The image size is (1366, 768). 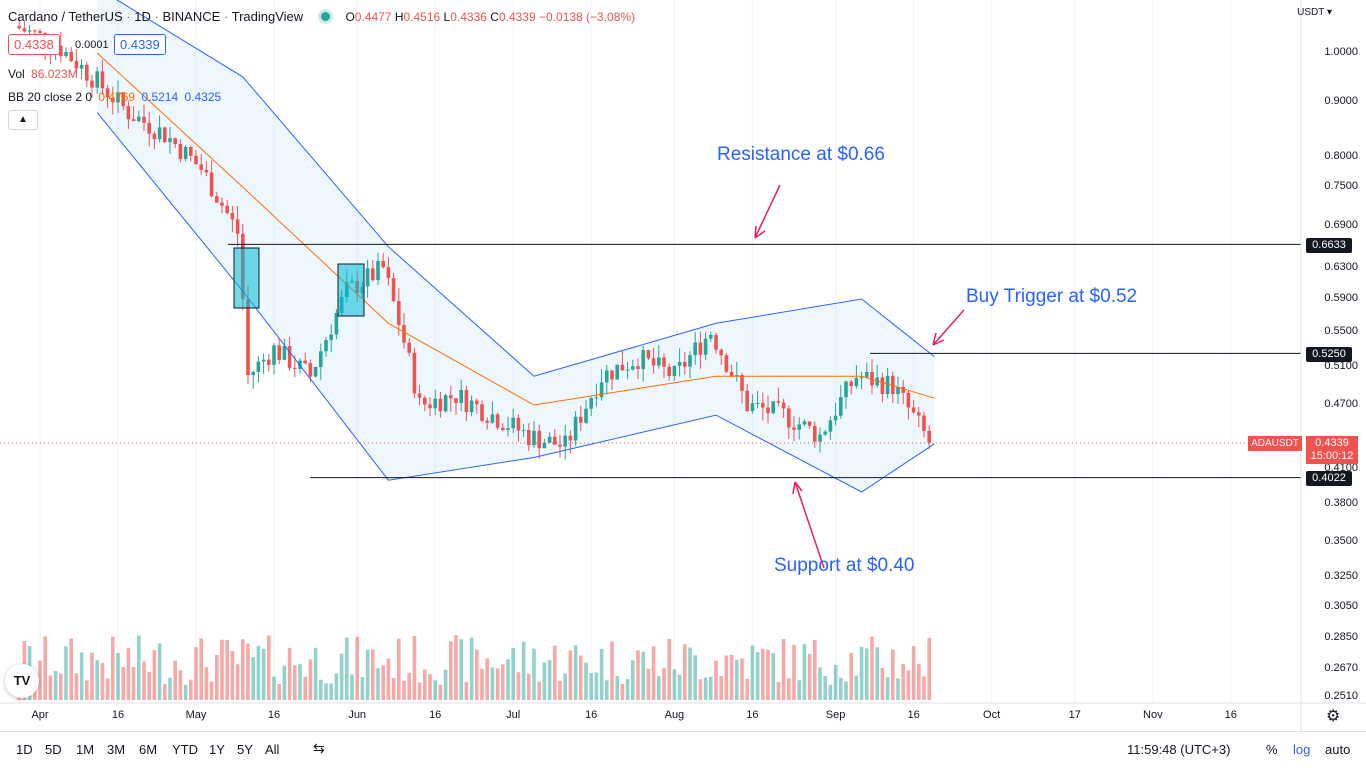 What do you see at coordinates (1314, 12) in the screenshot?
I see `currency-selector: USDT ▾` at bounding box center [1314, 12].